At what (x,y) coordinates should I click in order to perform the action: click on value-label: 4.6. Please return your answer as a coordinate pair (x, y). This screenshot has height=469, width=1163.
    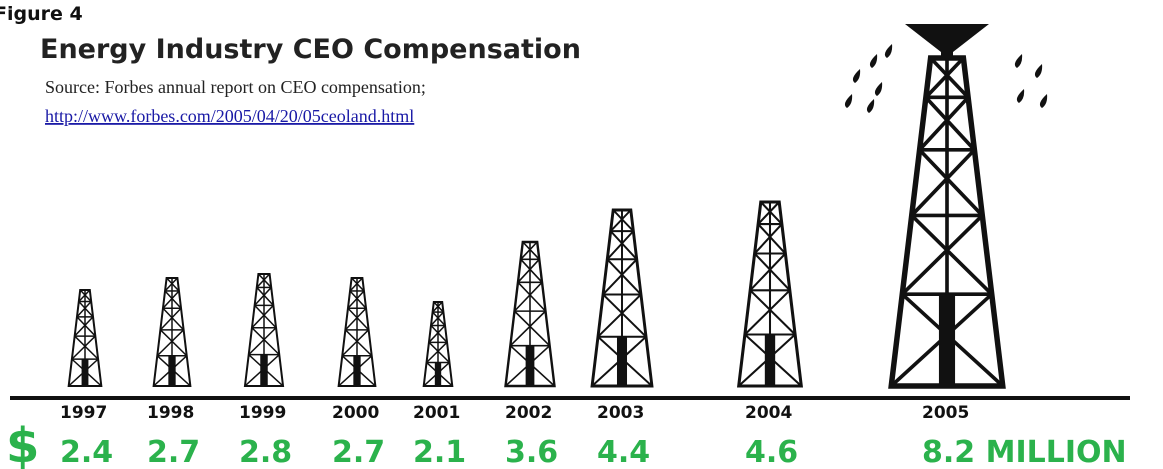
    Looking at the image, I should click on (771, 452).